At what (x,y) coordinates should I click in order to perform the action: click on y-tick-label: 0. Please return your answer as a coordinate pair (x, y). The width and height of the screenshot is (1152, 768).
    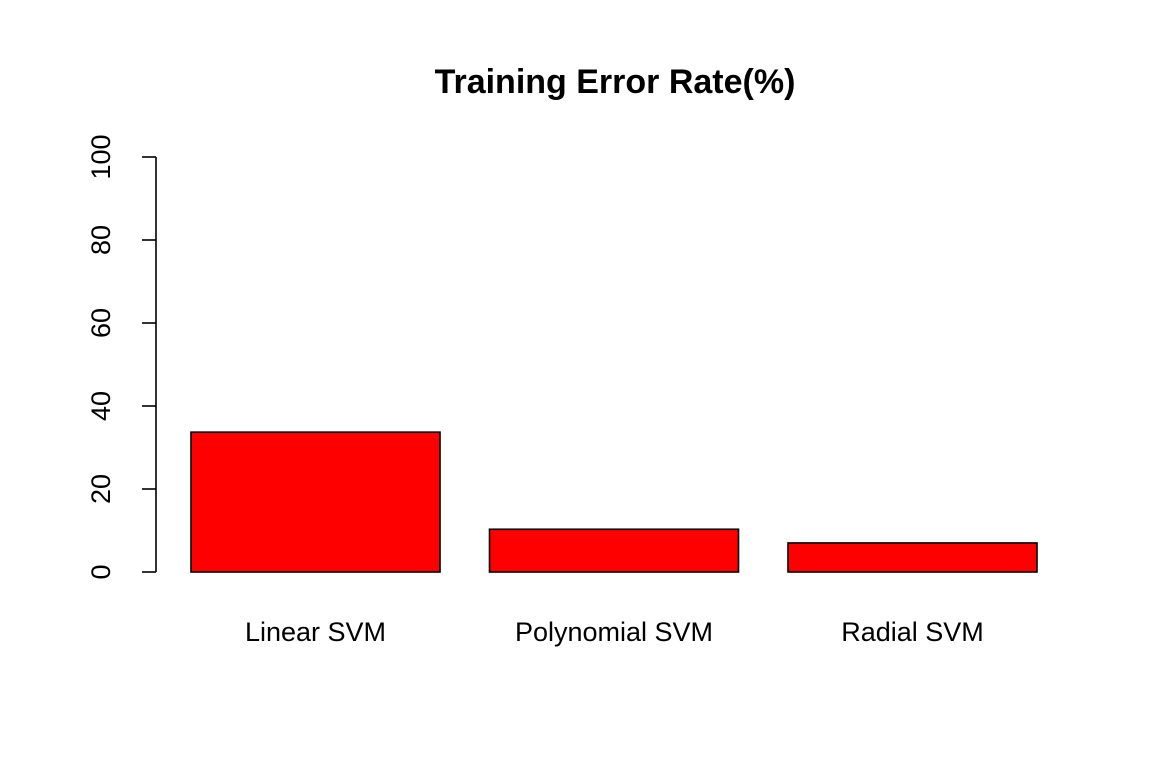
    Looking at the image, I should click on (101, 571).